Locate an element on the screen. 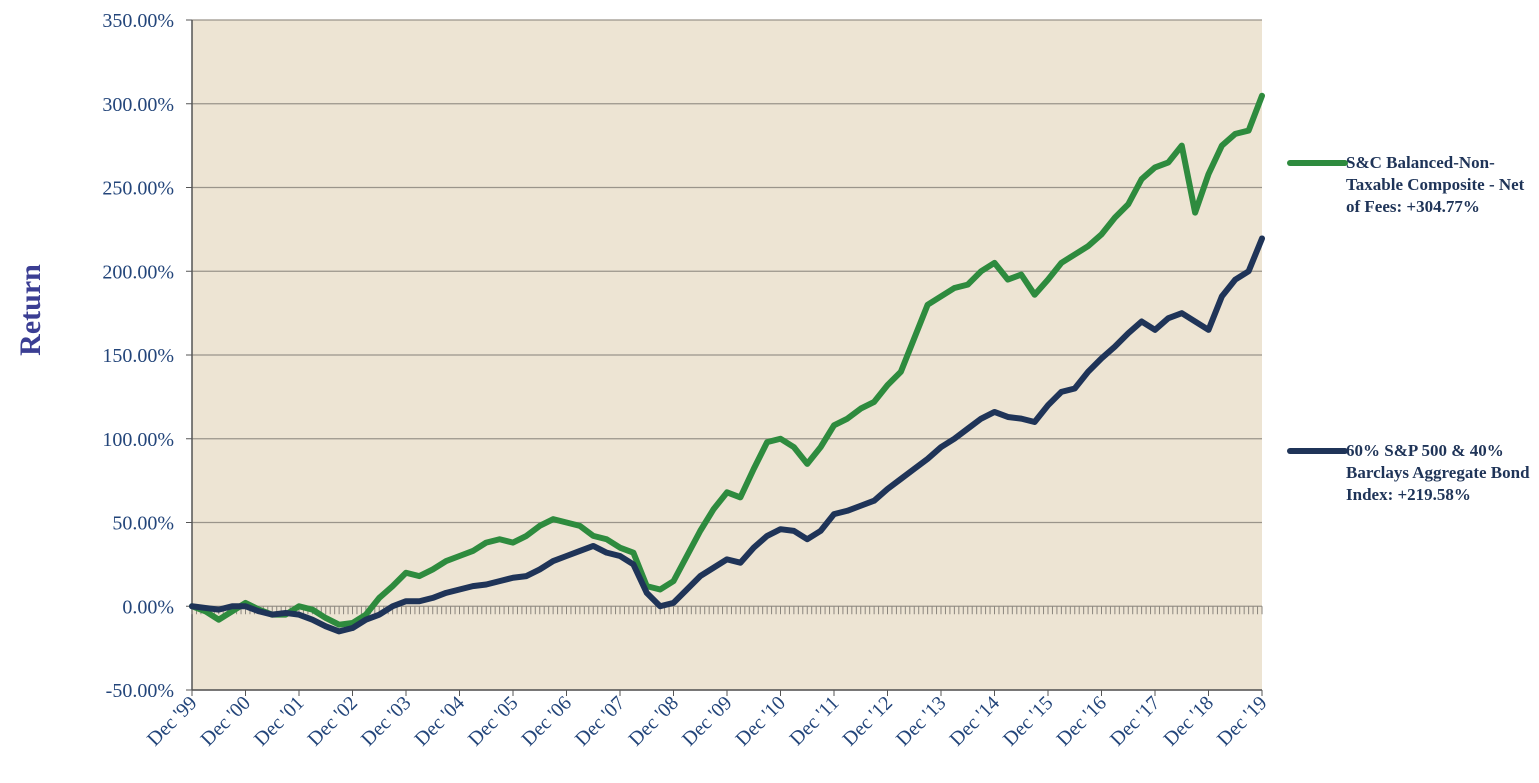  y-tick-label: -50.00% is located at coordinates (140, 691).